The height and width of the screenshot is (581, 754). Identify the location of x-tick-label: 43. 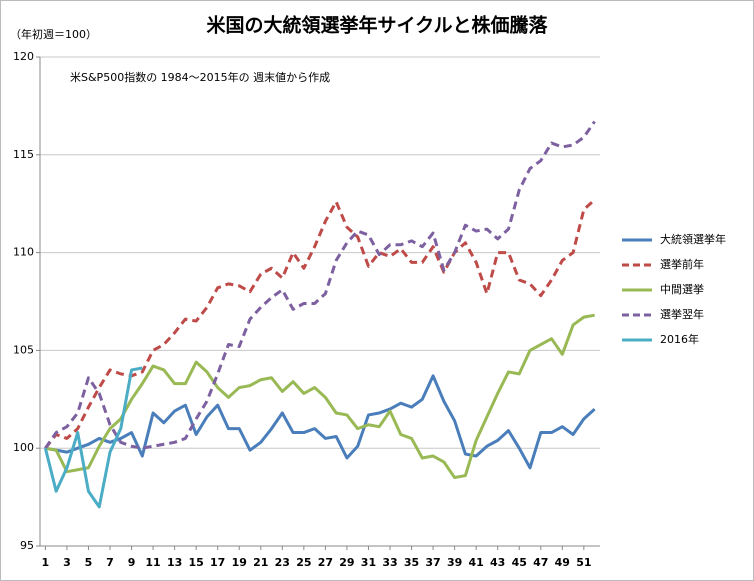
(497, 562).